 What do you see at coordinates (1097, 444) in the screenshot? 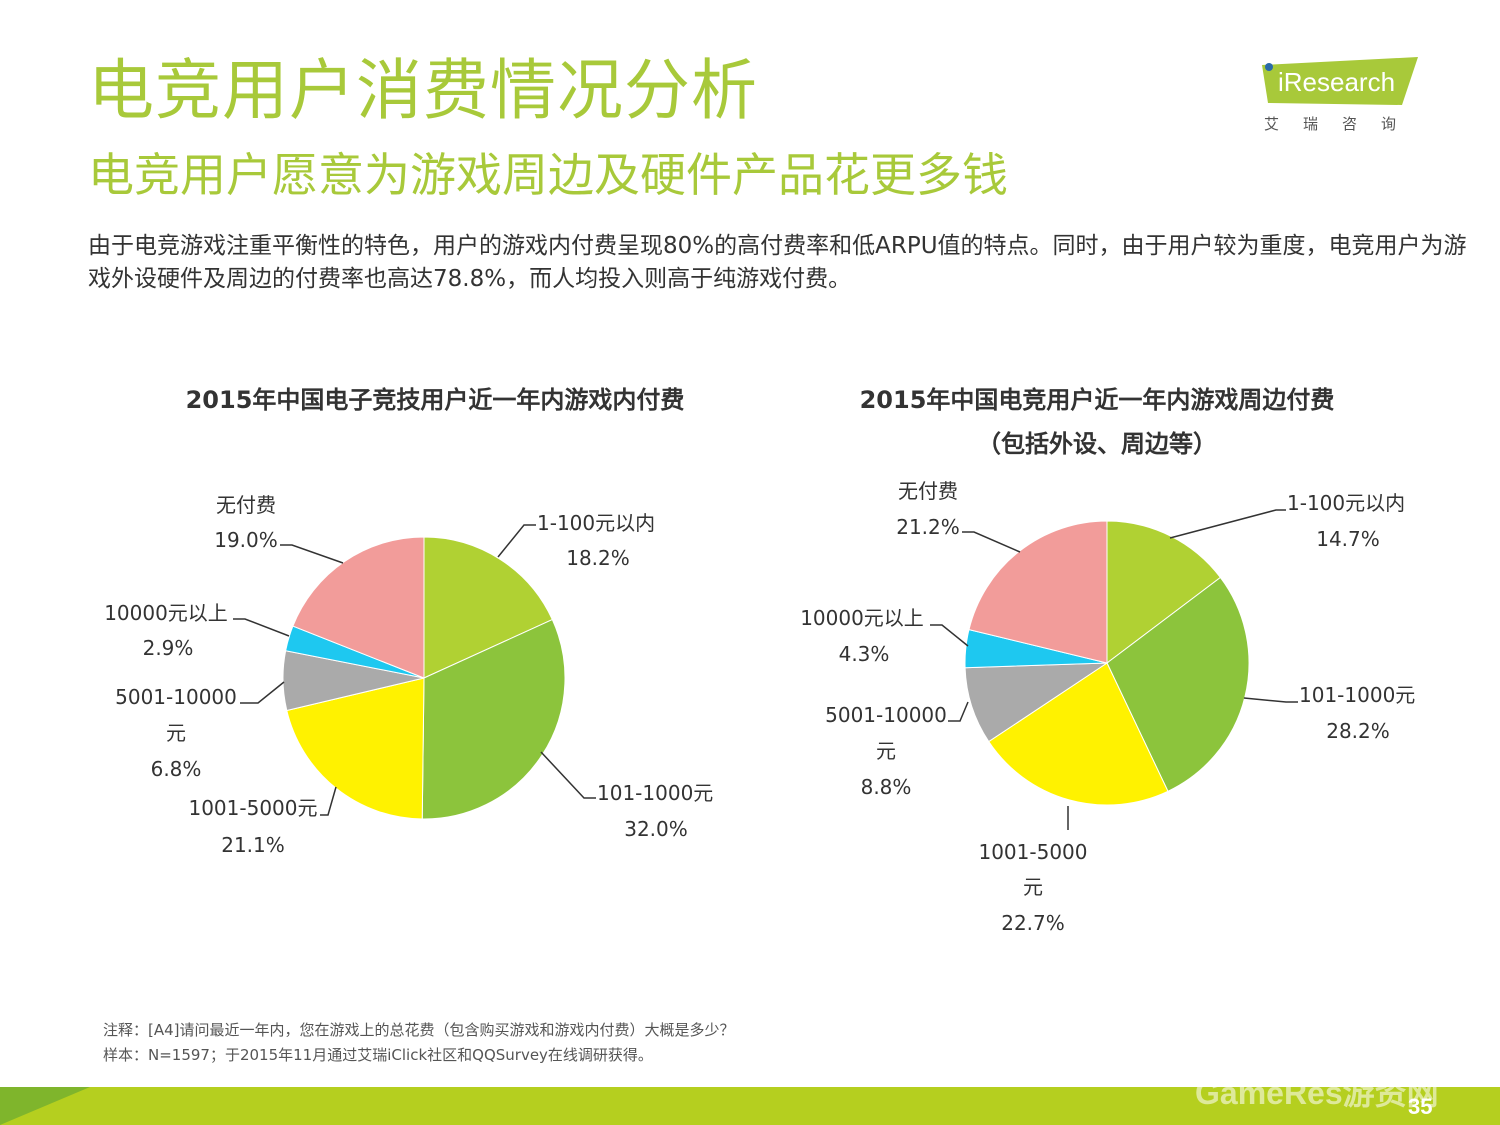
I see `chart-2-title-line2: （包括外设、周边等）` at bounding box center [1097, 444].